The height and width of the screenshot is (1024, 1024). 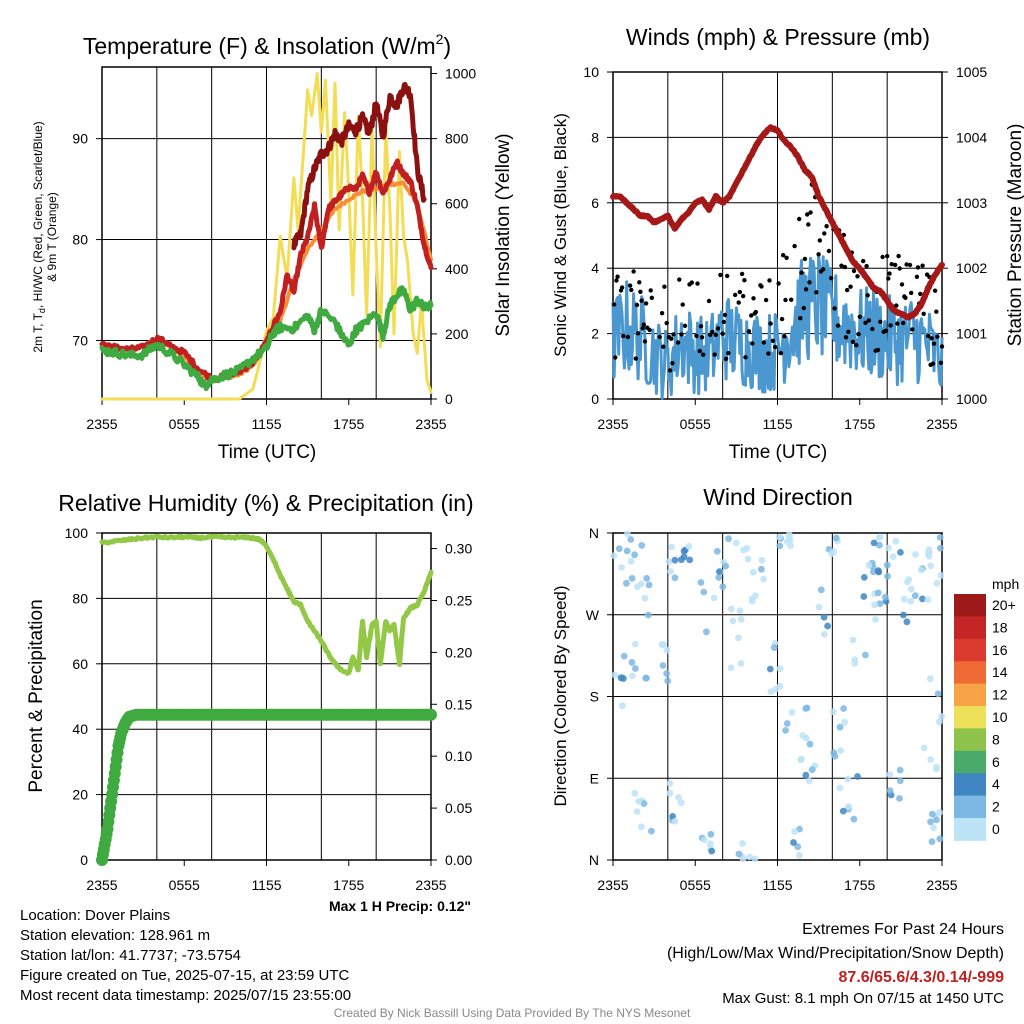 What do you see at coordinates (460, 74) in the screenshot?
I see `temperature-ytick-label-right: 1000` at bounding box center [460, 74].